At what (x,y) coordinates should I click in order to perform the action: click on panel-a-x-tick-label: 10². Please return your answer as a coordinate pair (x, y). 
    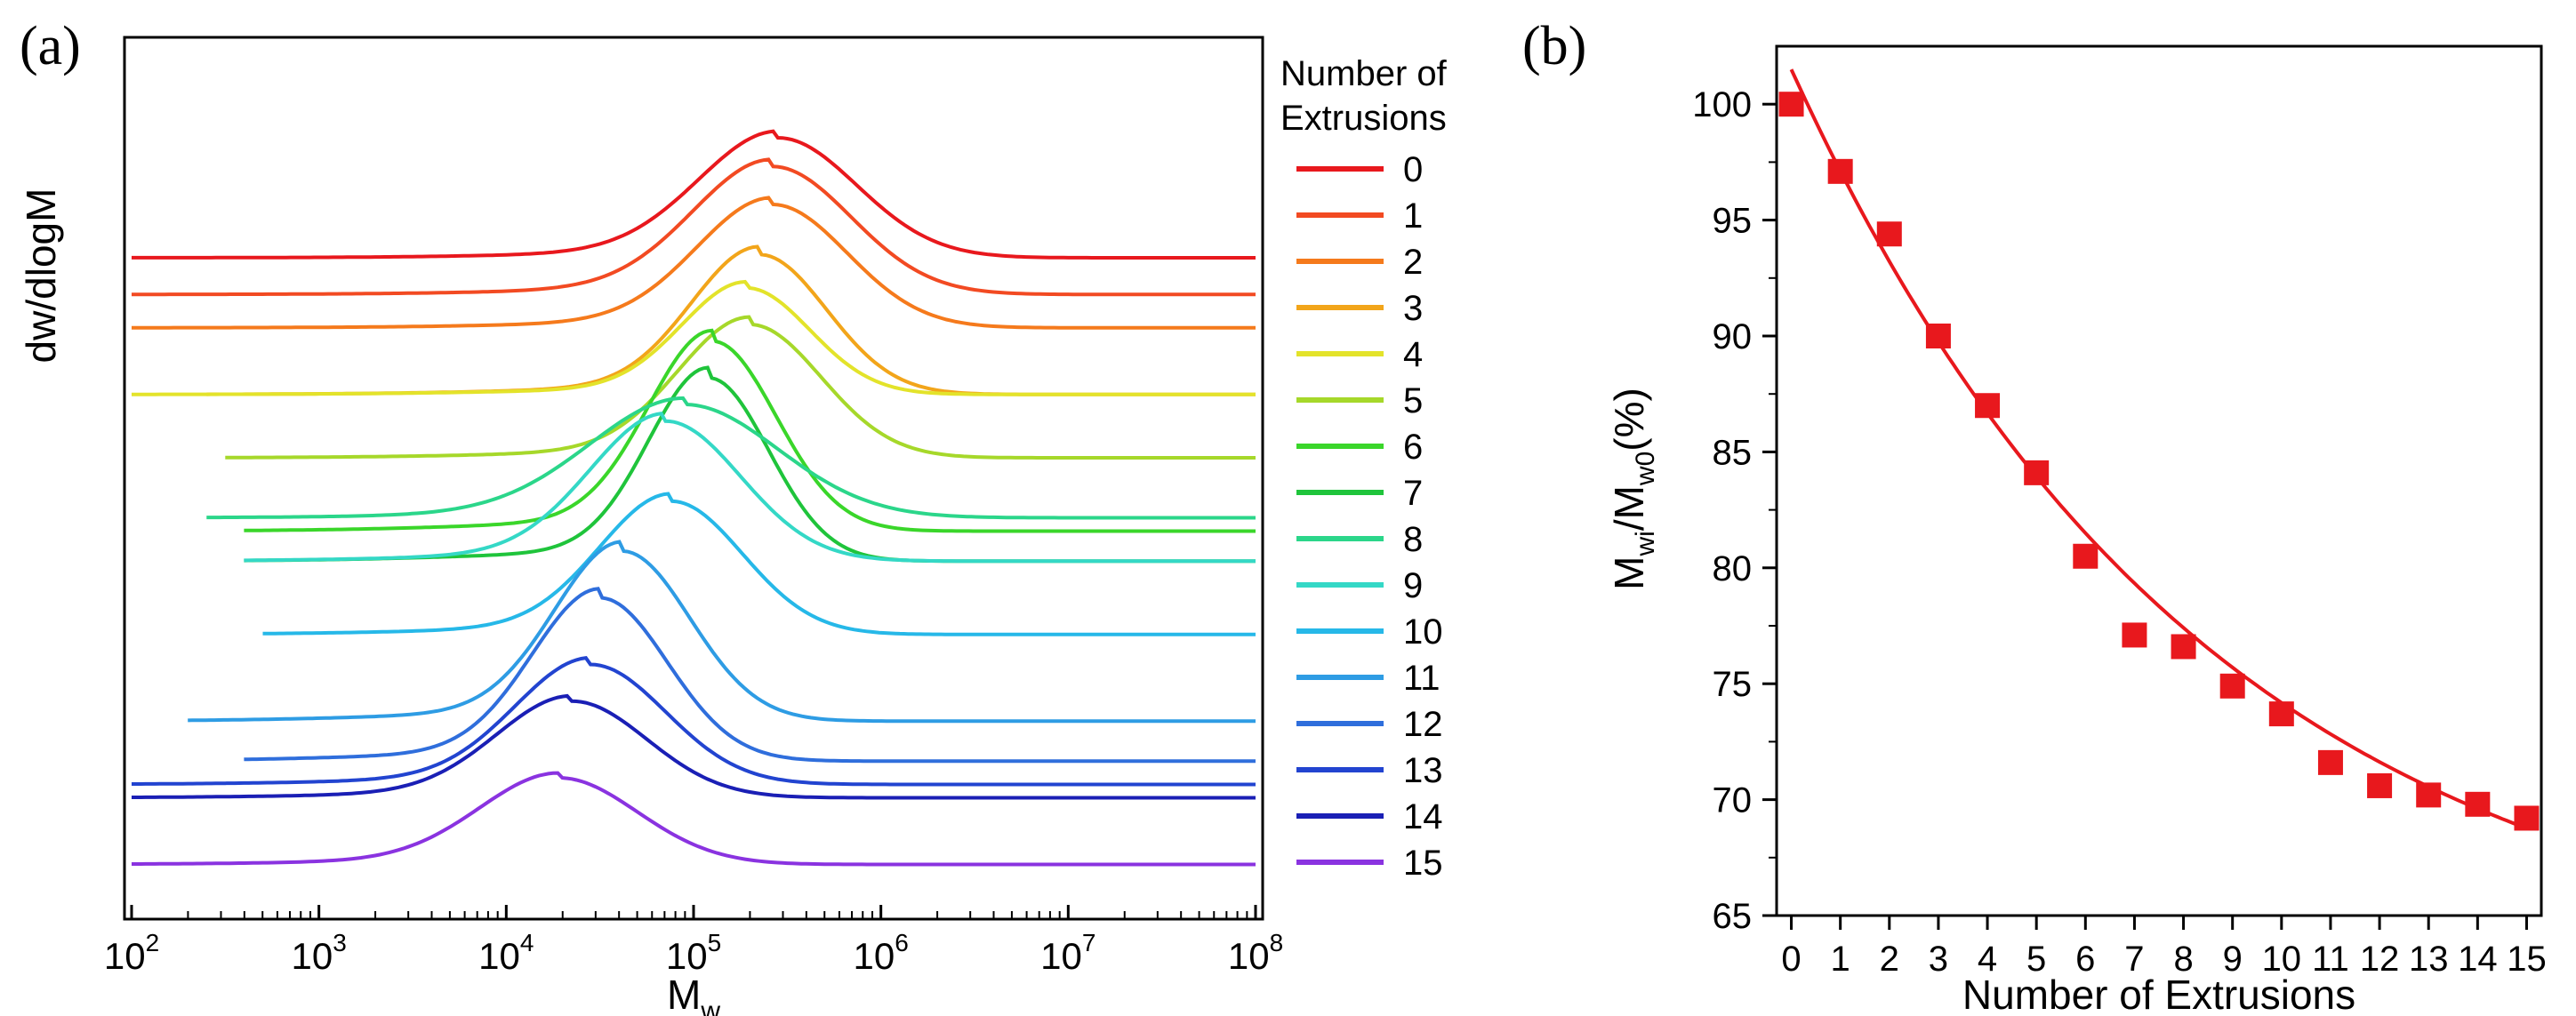
    Looking at the image, I should click on (131, 953).